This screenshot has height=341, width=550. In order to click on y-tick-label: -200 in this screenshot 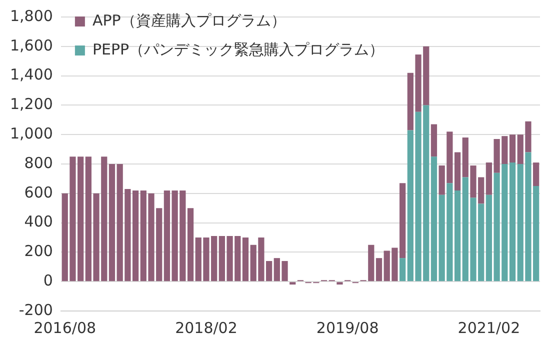, I will do `click(35, 309)`.